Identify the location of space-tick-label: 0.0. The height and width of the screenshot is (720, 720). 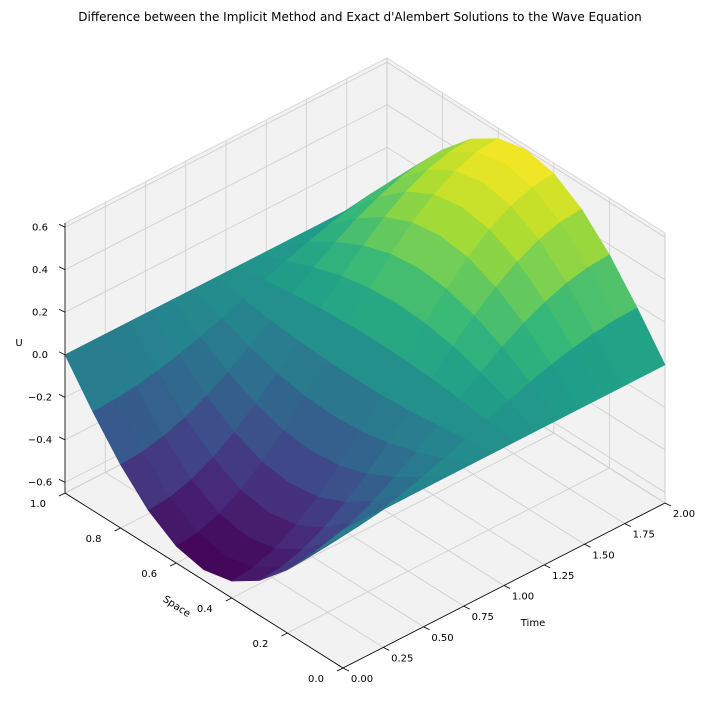
(316, 679).